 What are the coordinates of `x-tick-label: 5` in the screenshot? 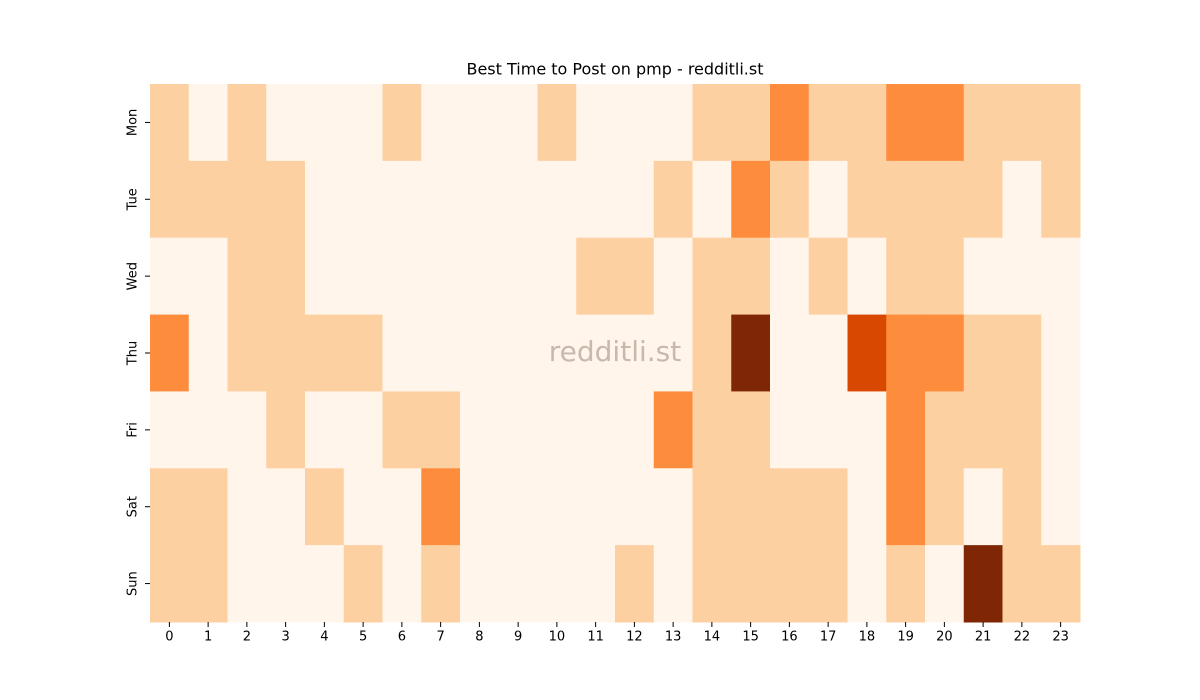 It's located at (363, 637).